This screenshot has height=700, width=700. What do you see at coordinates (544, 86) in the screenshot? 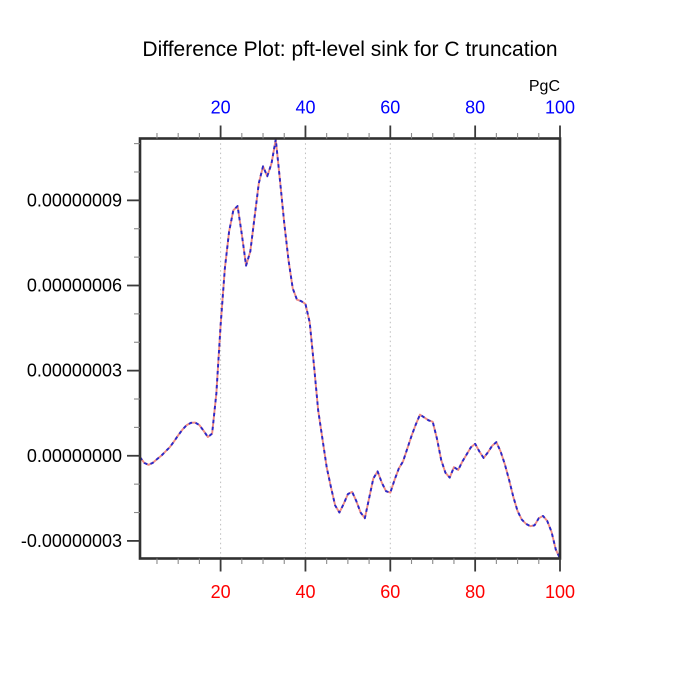
I see `top-axis-unit-label: PgC` at bounding box center [544, 86].